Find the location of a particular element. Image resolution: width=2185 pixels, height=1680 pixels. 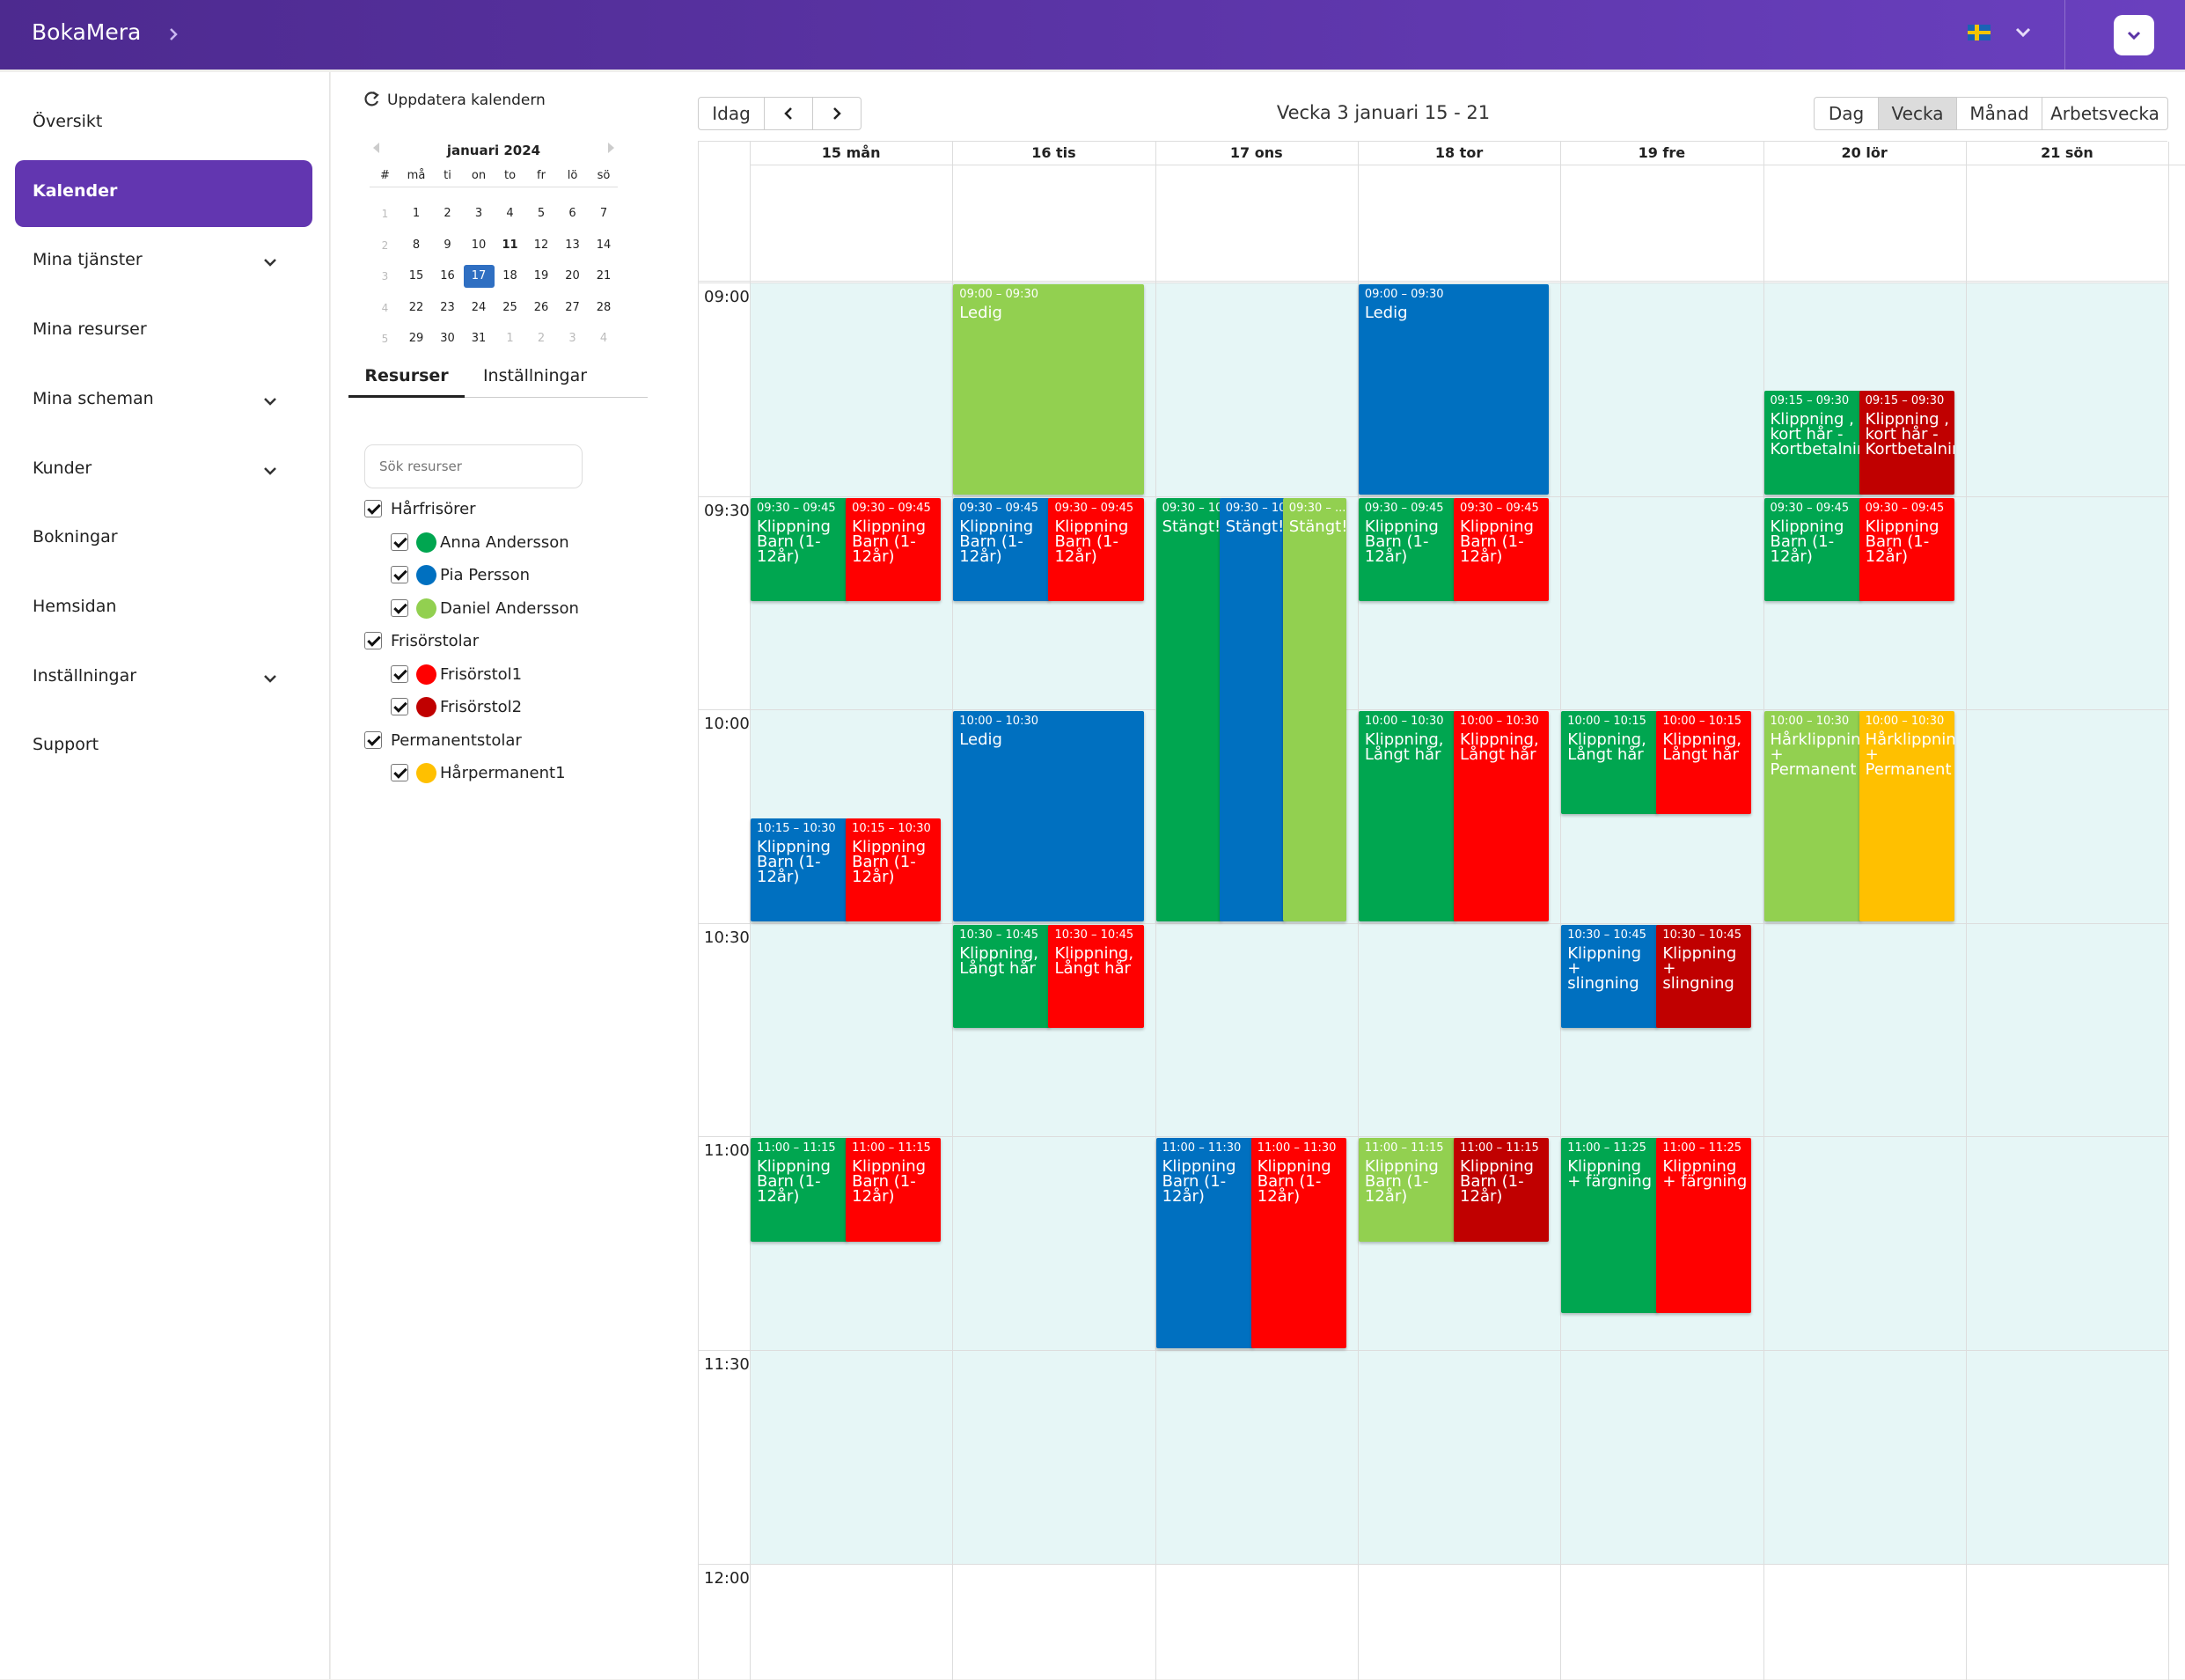

mini-calendar-day: 30 is located at coordinates (447, 338).